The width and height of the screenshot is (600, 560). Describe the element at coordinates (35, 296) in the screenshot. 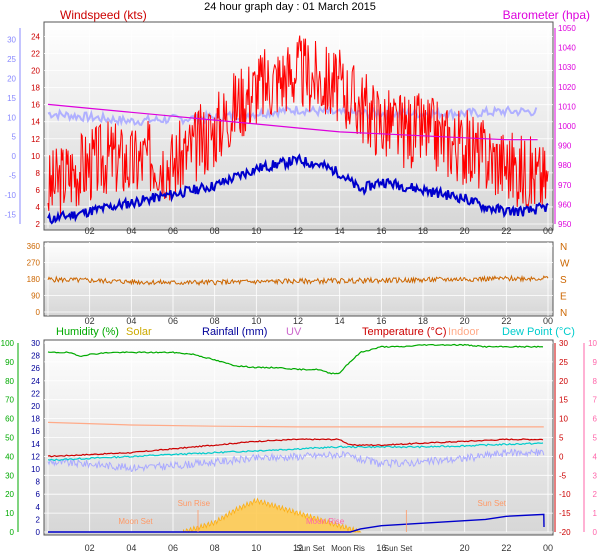

I see `direction-tick-label: 90` at that location.